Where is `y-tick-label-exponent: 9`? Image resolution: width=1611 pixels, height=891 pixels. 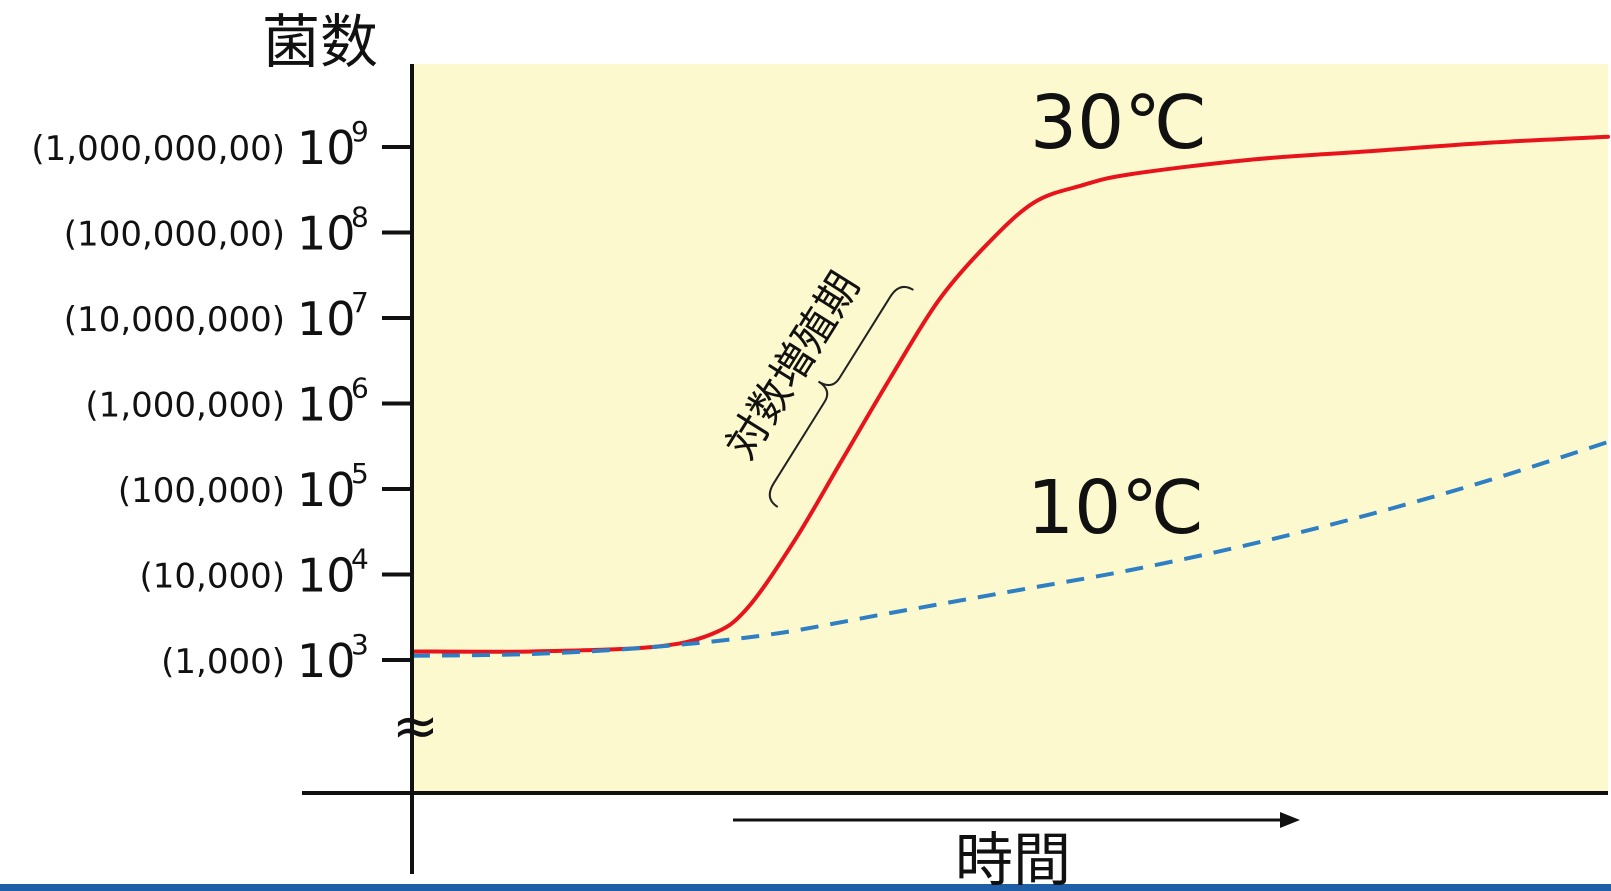
y-tick-label-exponent: 9 is located at coordinates (360, 131).